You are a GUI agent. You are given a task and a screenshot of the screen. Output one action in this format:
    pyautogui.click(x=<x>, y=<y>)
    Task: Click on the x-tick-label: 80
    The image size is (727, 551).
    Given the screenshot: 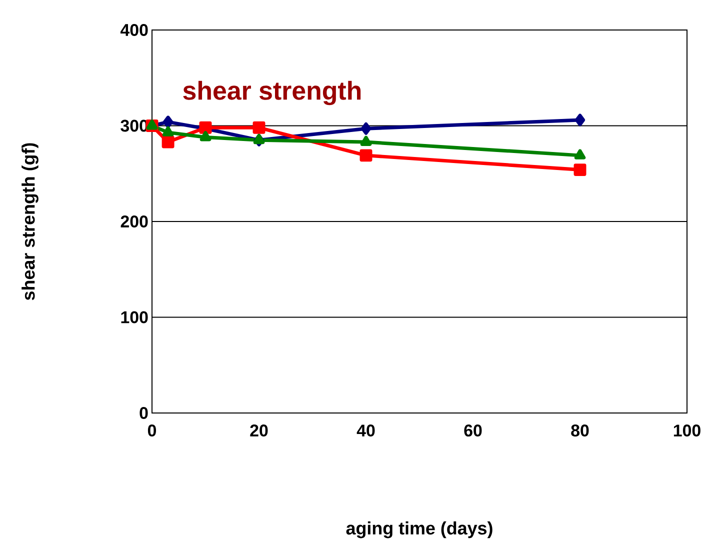 What is the action you would take?
    pyautogui.click(x=580, y=430)
    